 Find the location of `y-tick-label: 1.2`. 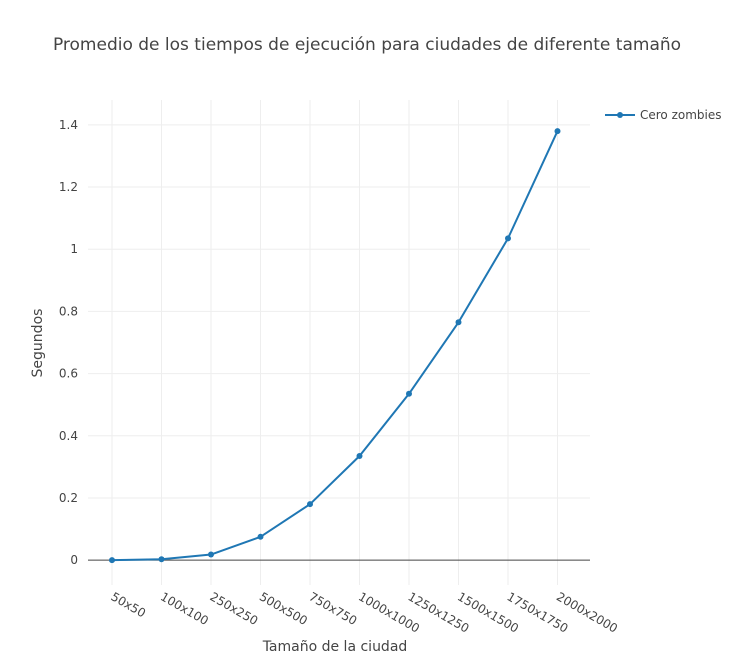

y-tick-label: 1.2 is located at coordinates (68, 187).